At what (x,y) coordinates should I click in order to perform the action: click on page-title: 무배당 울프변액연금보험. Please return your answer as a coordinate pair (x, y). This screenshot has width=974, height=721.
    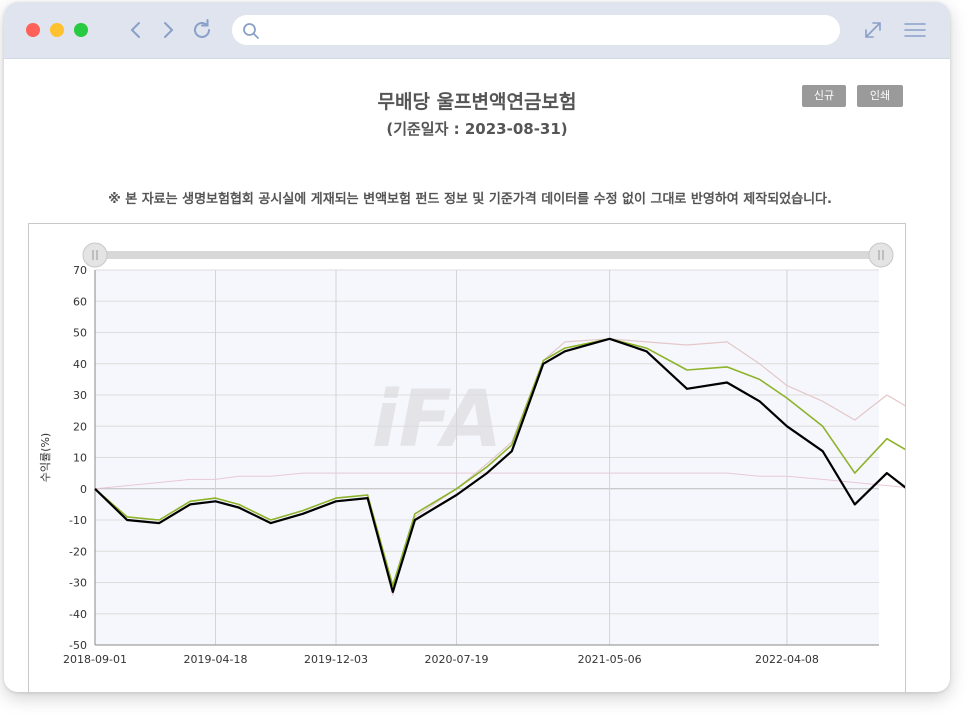
    Looking at the image, I should click on (477, 102).